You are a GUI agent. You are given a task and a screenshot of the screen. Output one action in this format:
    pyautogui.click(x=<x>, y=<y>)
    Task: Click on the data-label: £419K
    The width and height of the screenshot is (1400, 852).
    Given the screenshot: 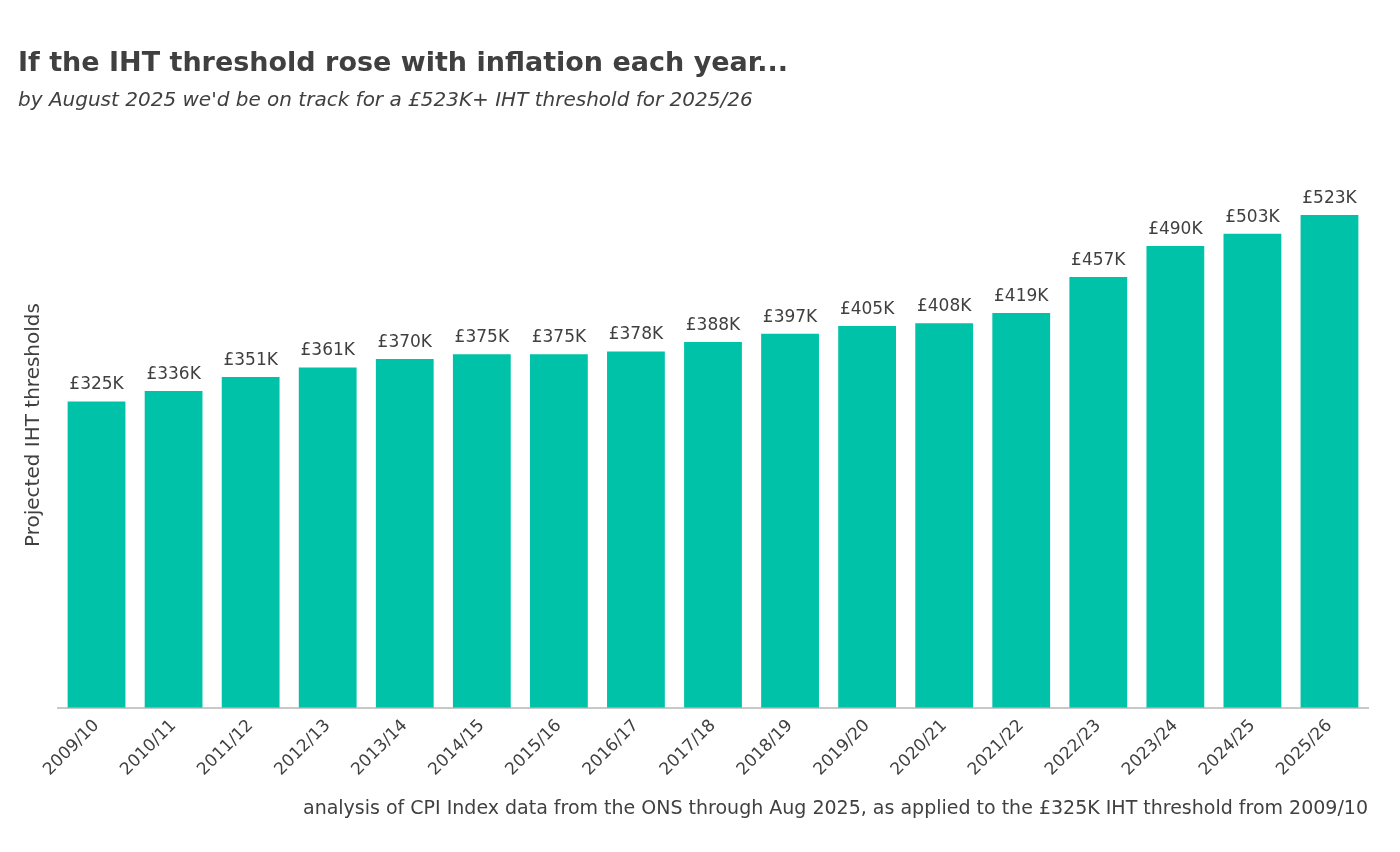 What is the action you would take?
    pyautogui.click(x=1022, y=294)
    